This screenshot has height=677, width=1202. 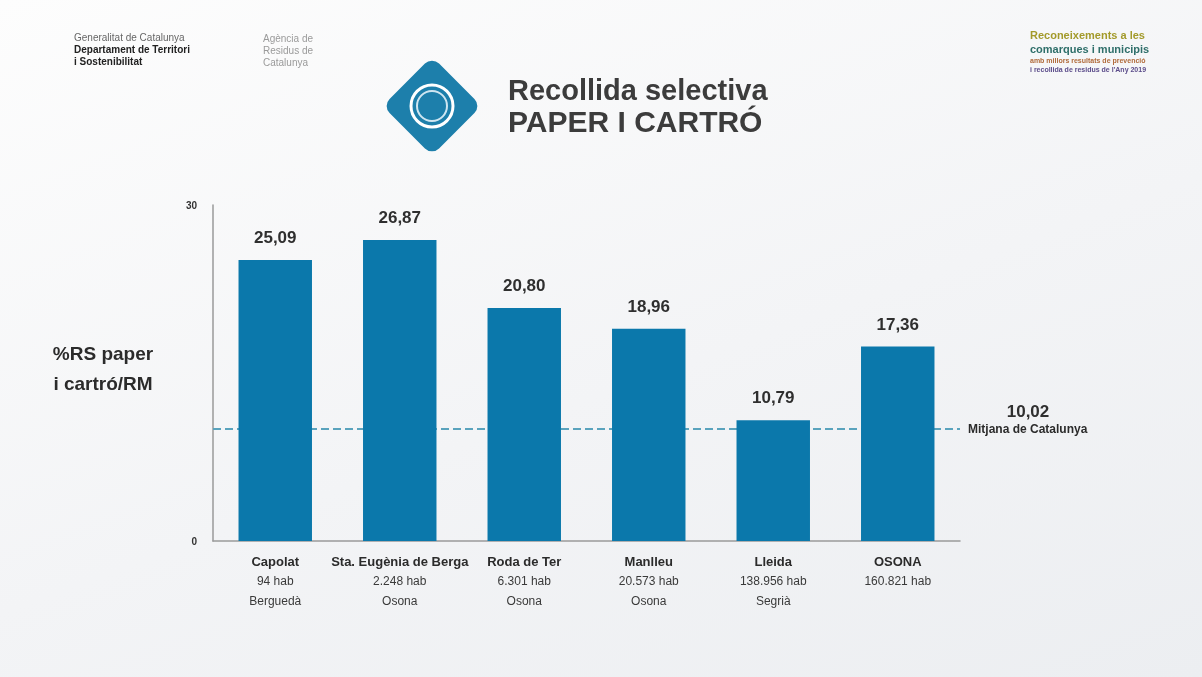 What do you see at coordinates (103, 368) in the screenshot?
I see `y-axis-title: %RS paper i cartró/RM` at bounding box center [103, 368].